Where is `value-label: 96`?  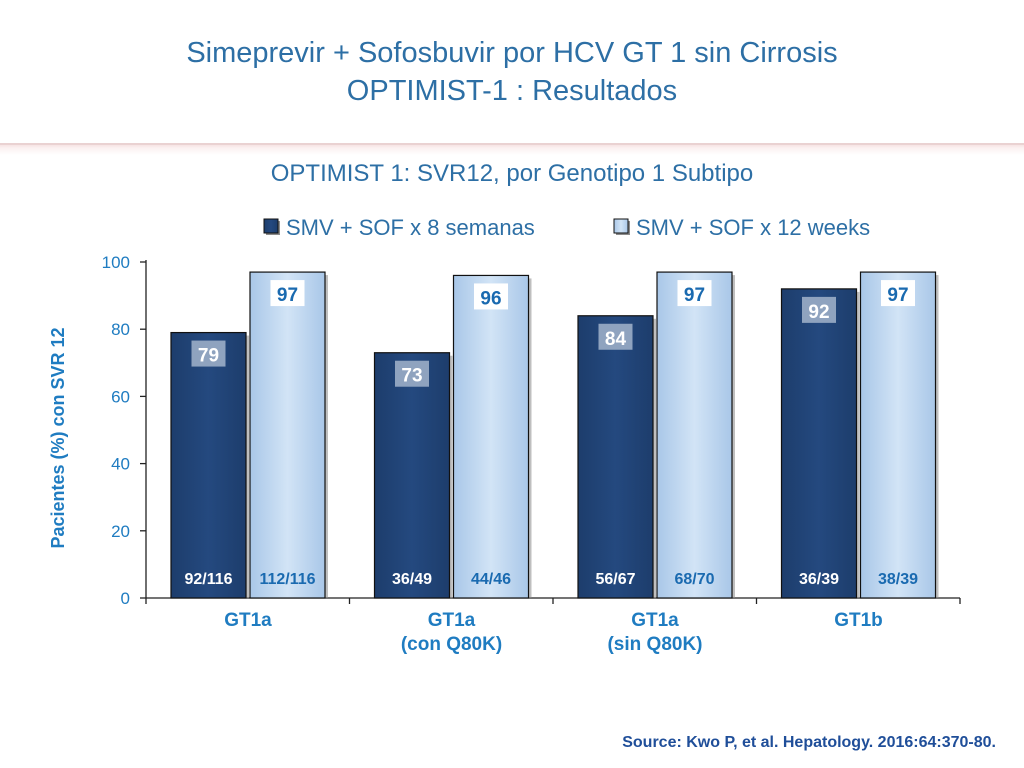 value-label: 96 is located at coordinates (490, 298).